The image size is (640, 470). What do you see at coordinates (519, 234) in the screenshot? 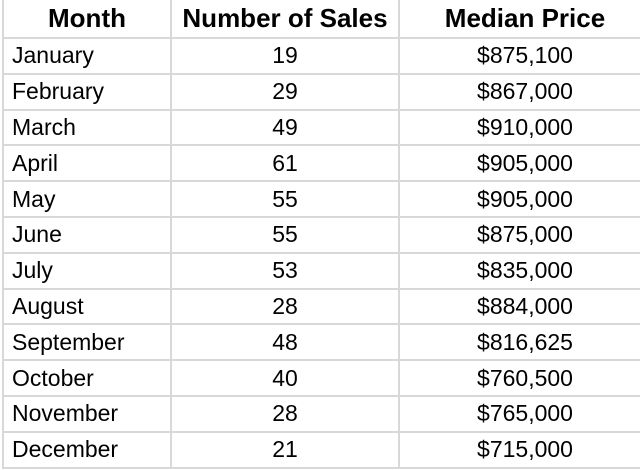
I see `cell-median-price: $875,000` at bounding box center [519, 234].